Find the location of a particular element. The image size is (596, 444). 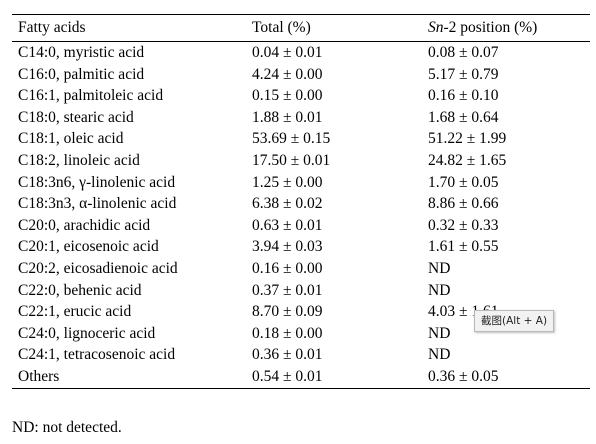

cell-total: 0.15 ± 0.00 is located at coordinates (287, 96).